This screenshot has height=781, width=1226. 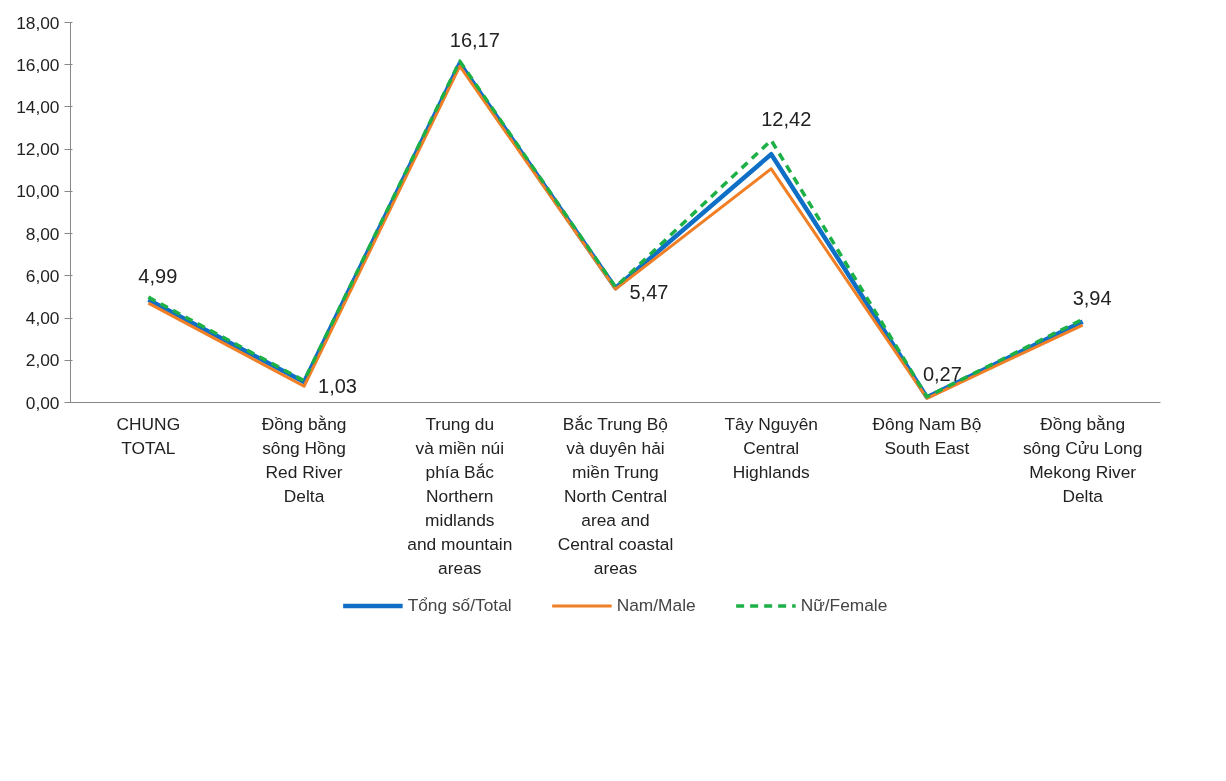 I want to click on y-tick-label: 8,00, so click(x=42, y=233).